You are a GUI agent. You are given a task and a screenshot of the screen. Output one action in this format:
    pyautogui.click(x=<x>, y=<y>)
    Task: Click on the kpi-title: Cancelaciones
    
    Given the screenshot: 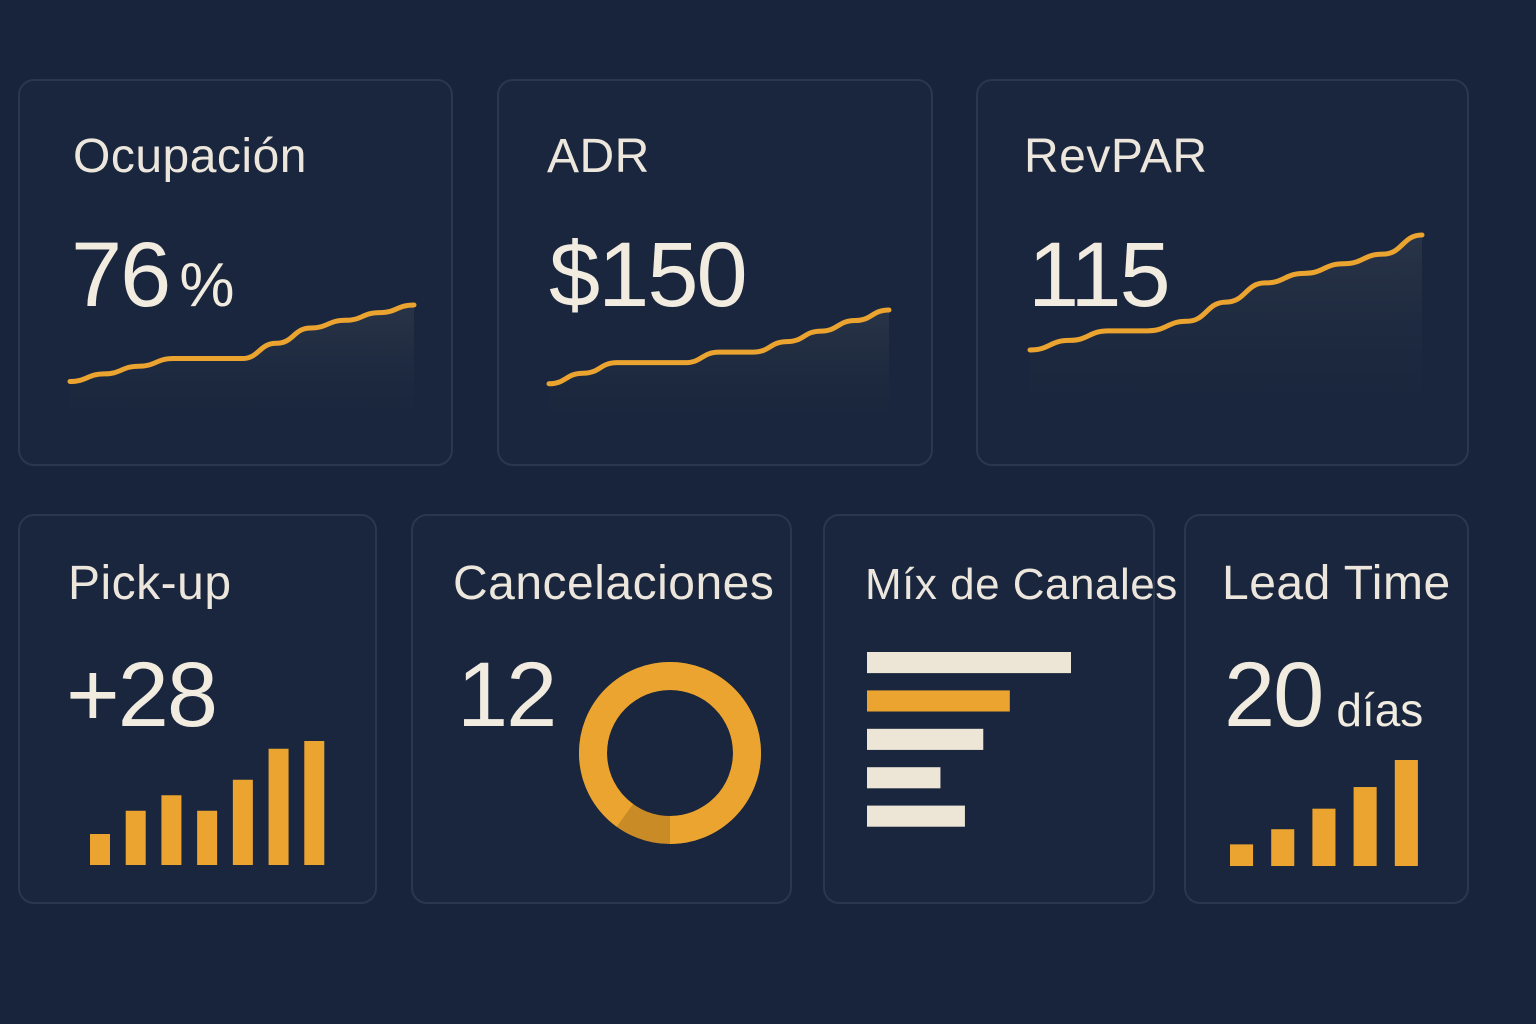 What is the action you would take?
    pyautogui.click(x=614, y=583)
    